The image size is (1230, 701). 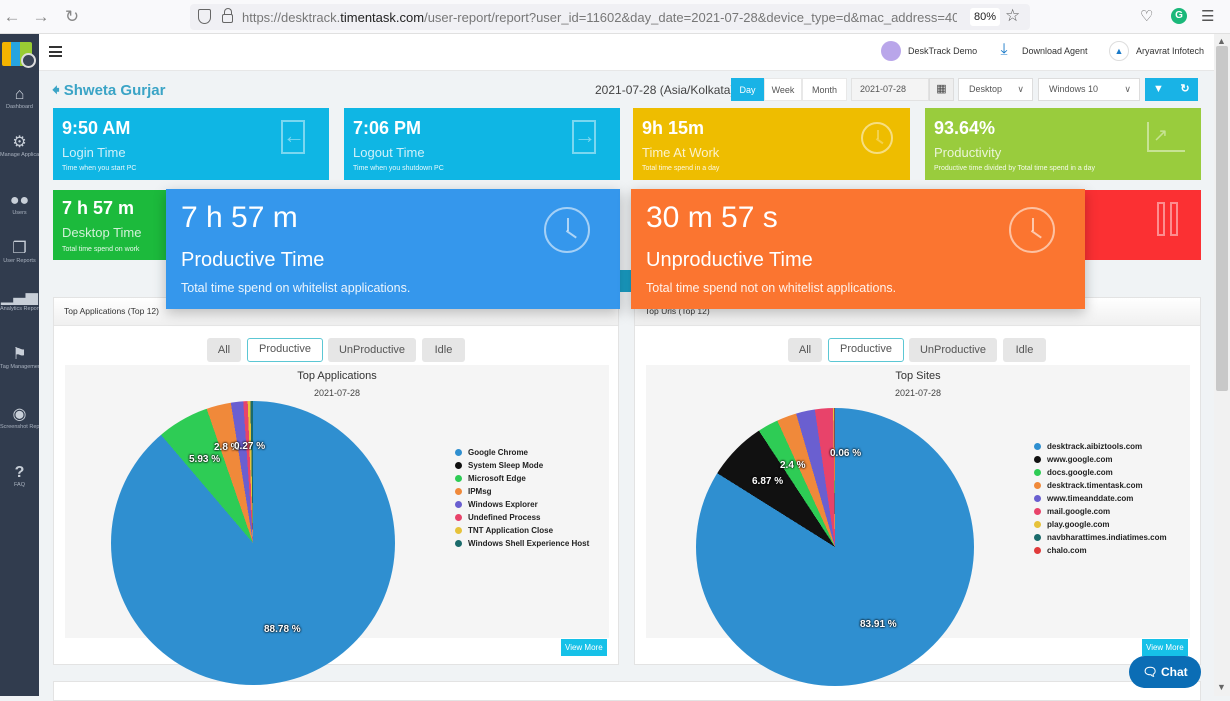 I want to click on page-scrollbar: ▲ ▼, so click(x=1222, y=365).